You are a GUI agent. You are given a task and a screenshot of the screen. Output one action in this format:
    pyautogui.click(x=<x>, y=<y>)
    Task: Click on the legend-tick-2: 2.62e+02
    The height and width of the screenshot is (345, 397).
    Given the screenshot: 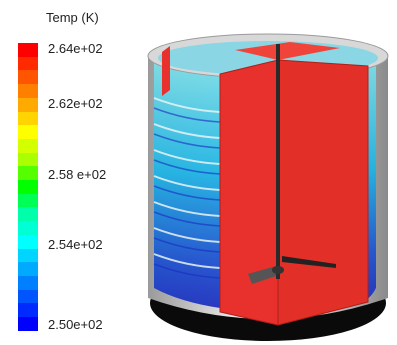 What is the action you would take?
    pyautogui.click(x=75, y=103)
    